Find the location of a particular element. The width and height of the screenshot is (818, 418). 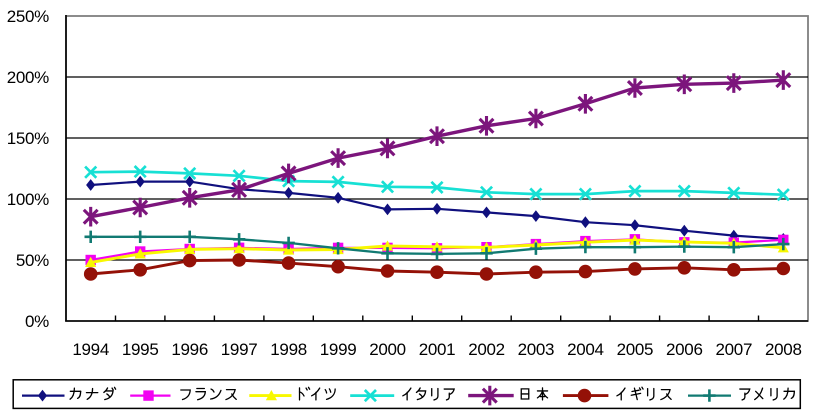

svg-text: 1996 is located at coordinates (189, 349).